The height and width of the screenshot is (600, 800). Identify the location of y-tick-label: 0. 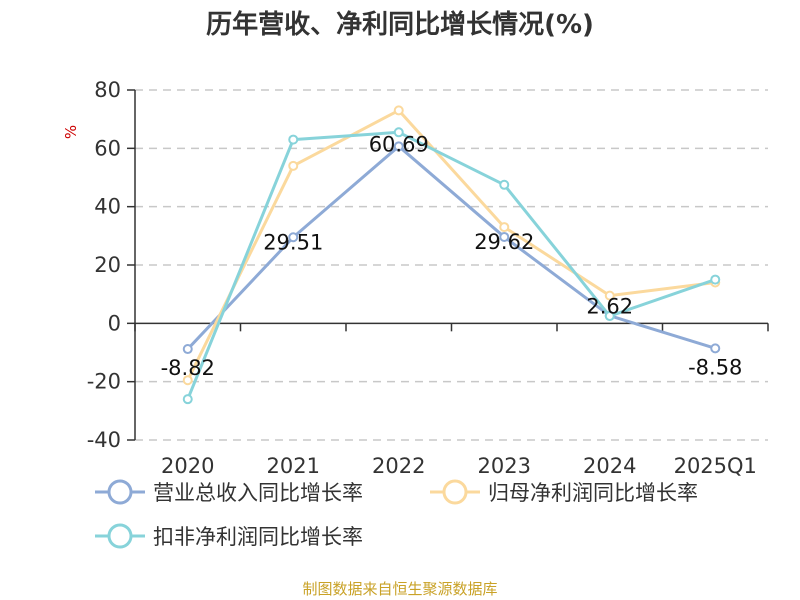
(114, 323).